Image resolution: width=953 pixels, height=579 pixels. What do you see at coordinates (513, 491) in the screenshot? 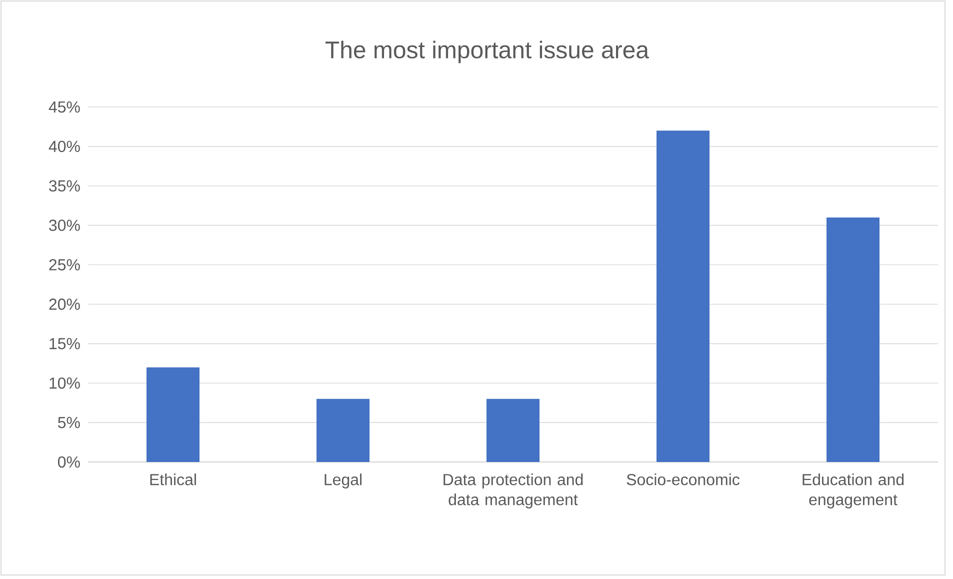
I see `x-tick-label: Data protection and data management` at bounding box center [513, 491].